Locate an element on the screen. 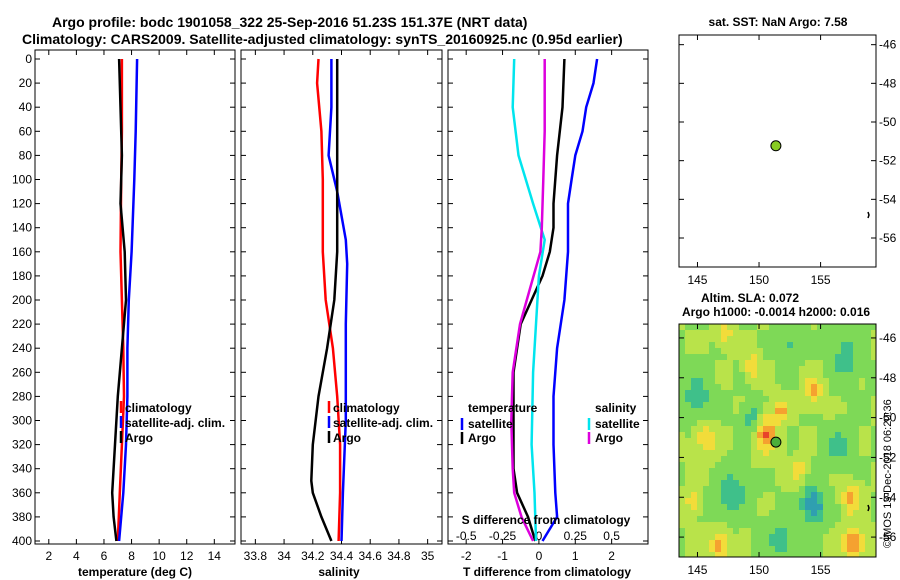  depth-tick-label: 240 is located at coordinates (22, 348).